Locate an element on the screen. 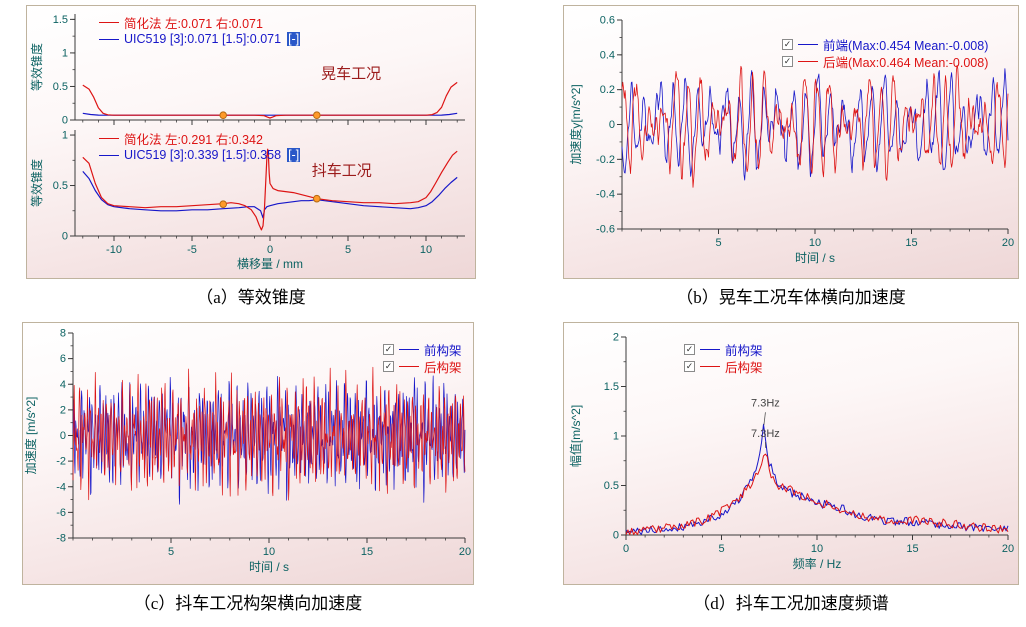 Image resolution: width=1026 pixels, height=627 pixels. legend-label: 后端(Max:0.464 Mean:-0.008) is located at coordinates (906, 62).